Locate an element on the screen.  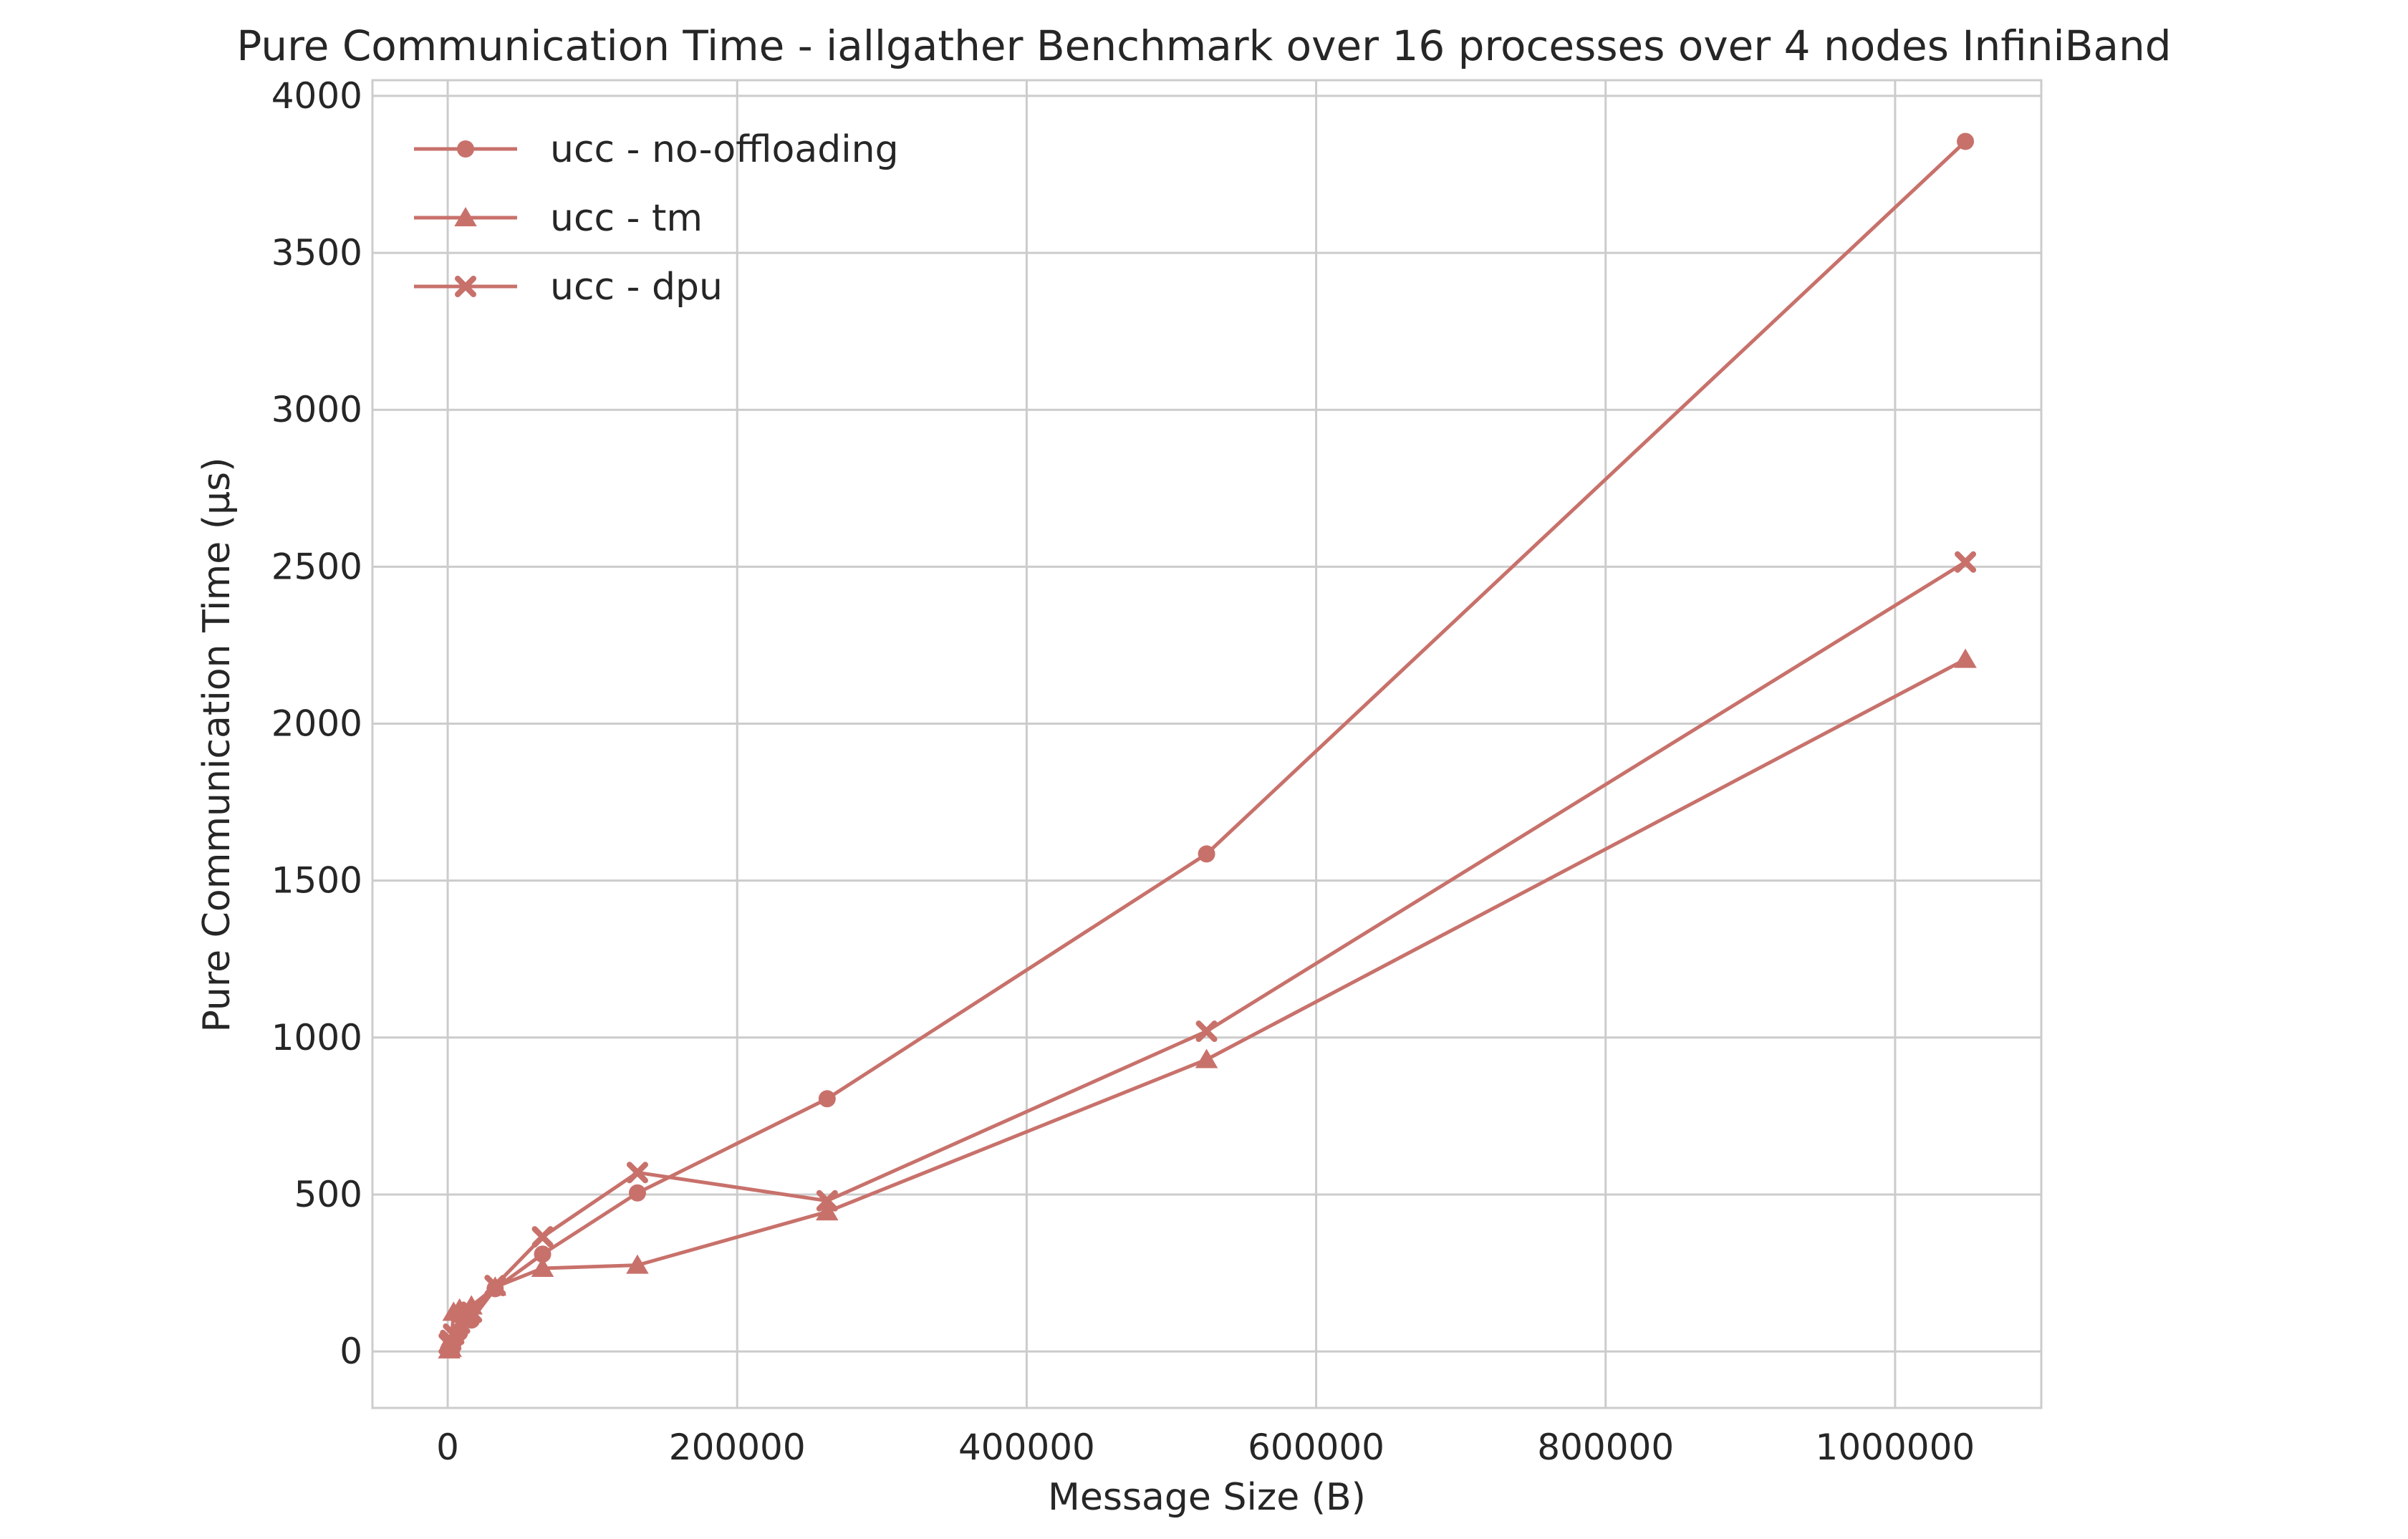
y-tick-label: 500 is located at coordinates (328, 1194).